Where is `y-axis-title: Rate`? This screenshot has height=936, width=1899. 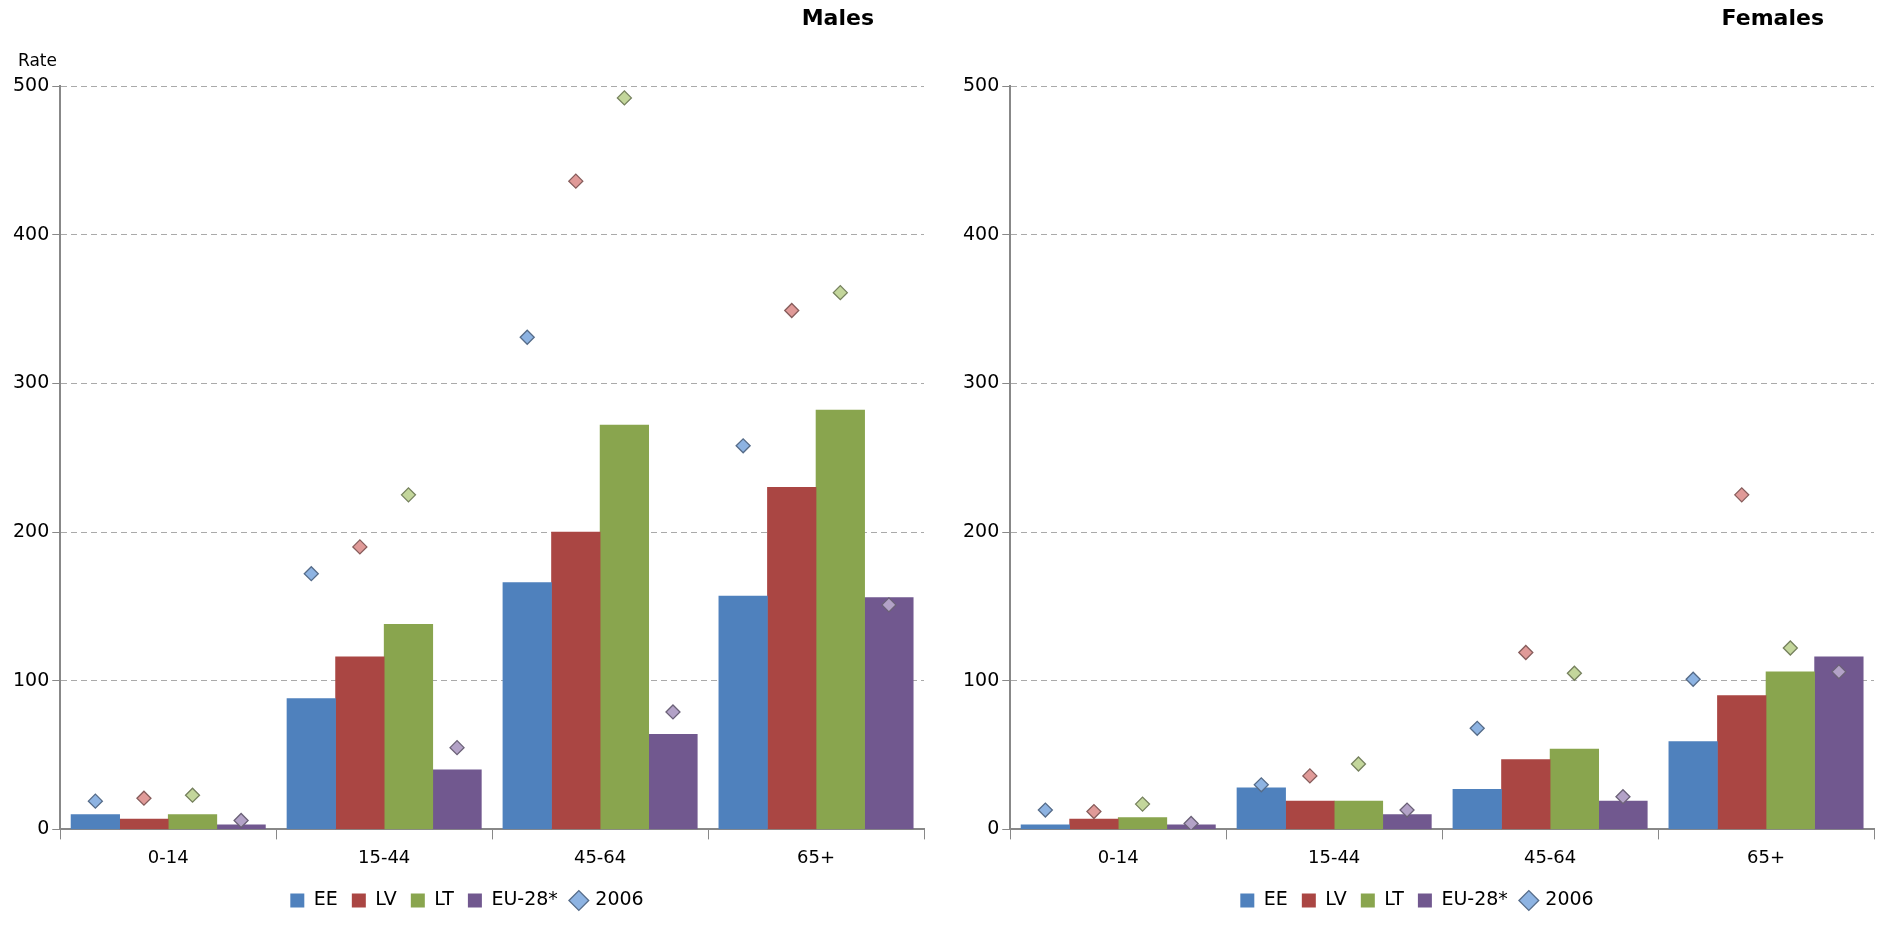
y-axis-title: Rate is located at coordinates (37, 59).